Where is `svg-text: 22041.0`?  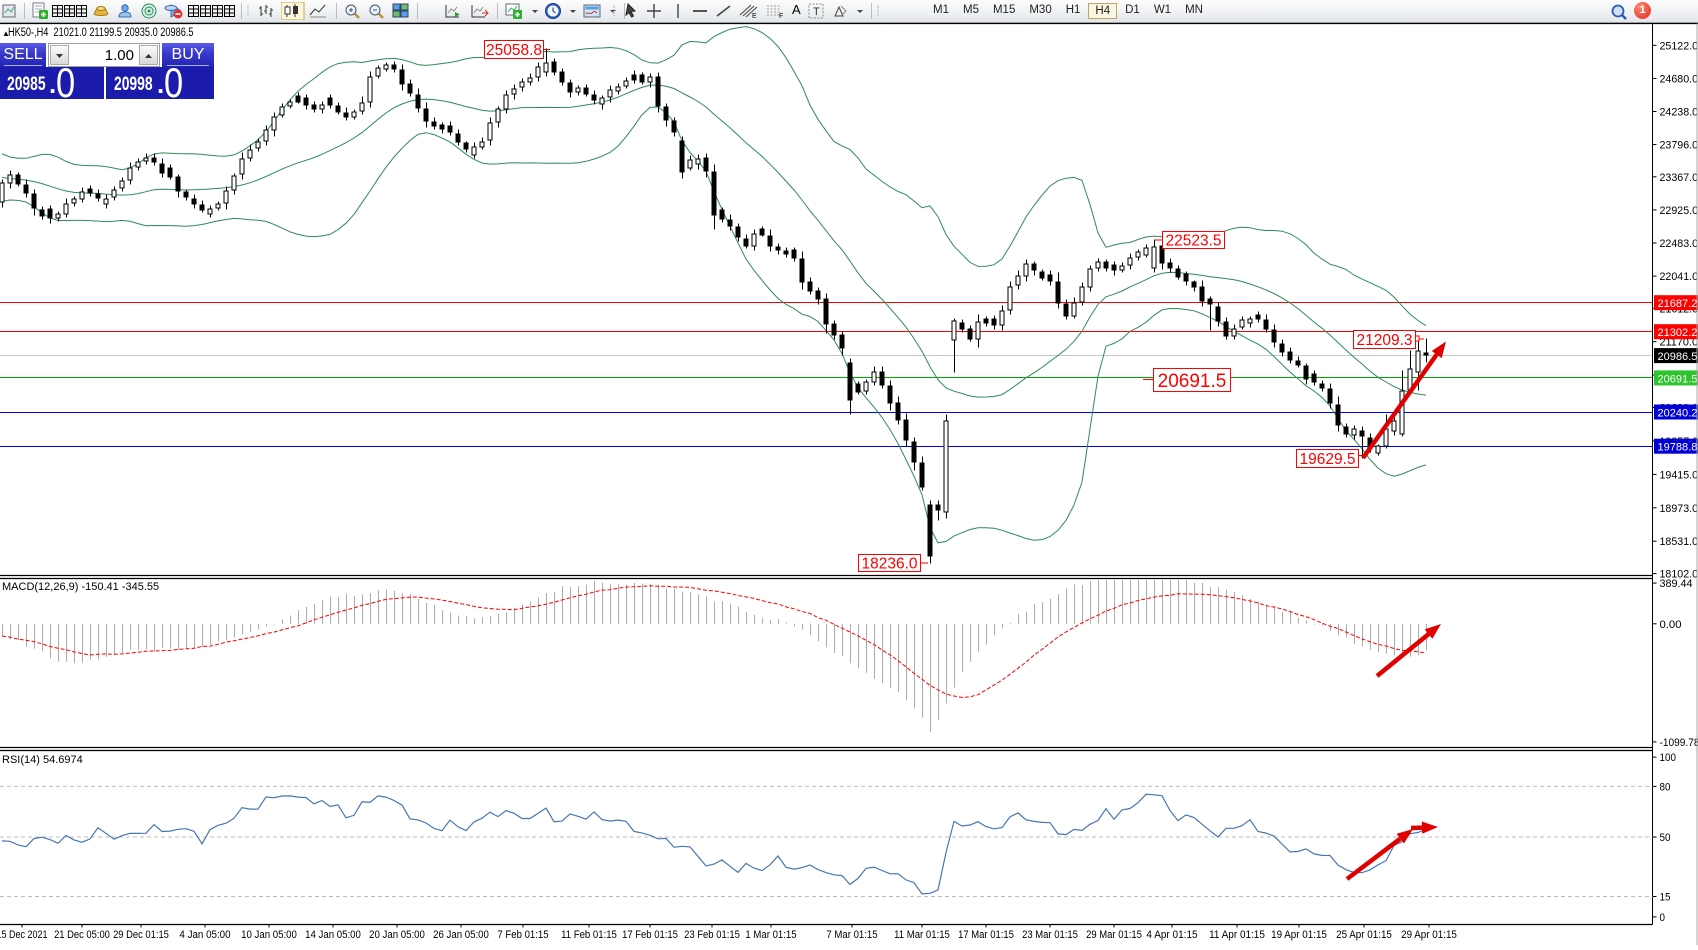
svg-text: 22041.0 is located at coordinates (1679, 277).